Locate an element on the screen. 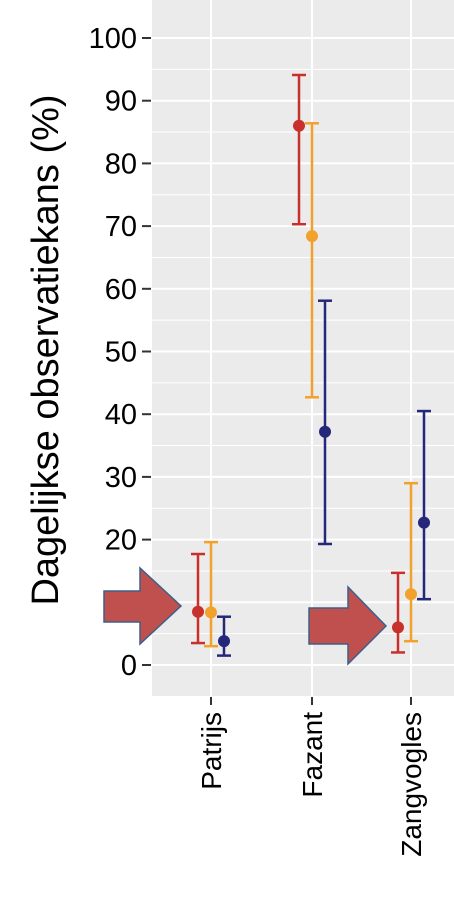 Image resolution: width=454 pixels, height=898 pixels. x-tick-label: Patrijs is located at coordinates (211, 751).